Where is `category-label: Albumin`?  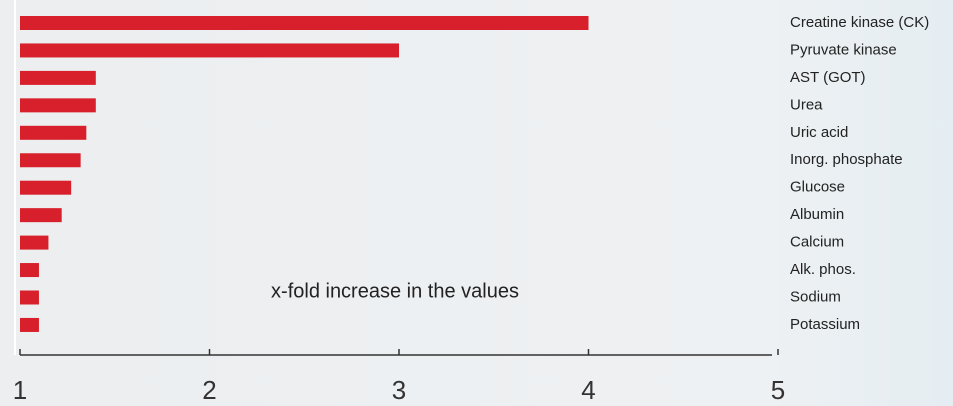
category-label: Albumin is located at coordinates (817, 214).